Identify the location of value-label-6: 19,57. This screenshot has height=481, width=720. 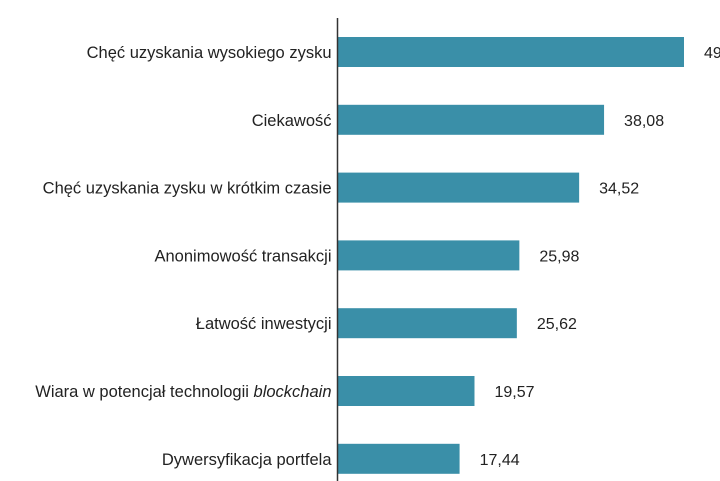
(514, 392).